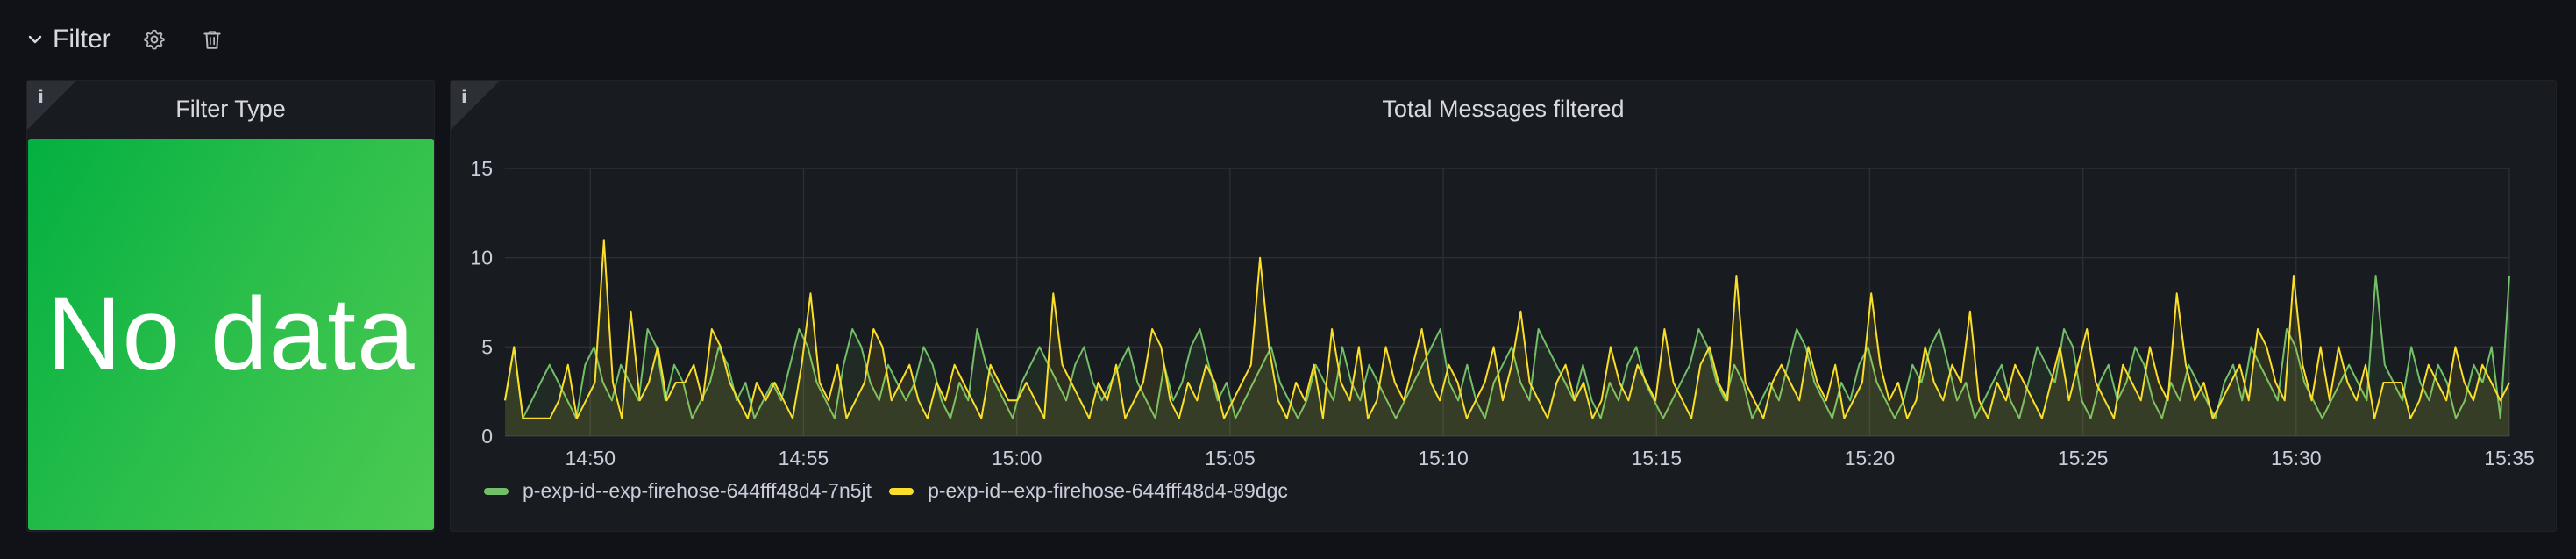 This screenshot has width=2576, height=559. I want to click on x-tick-label: 14:50, so click(590, 457).